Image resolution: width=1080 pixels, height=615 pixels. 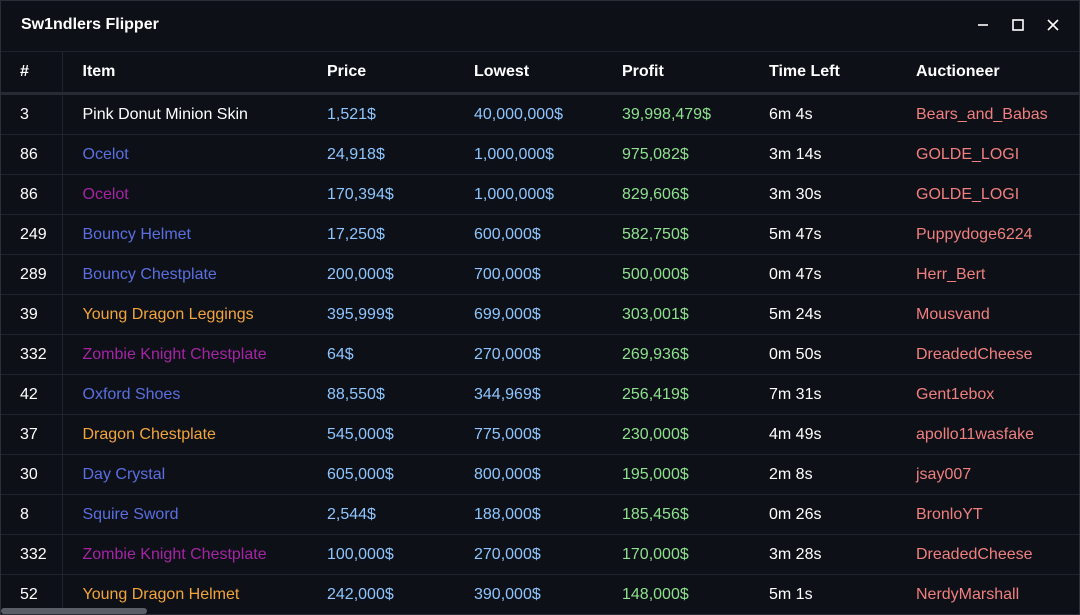 I want to click on cell-time-left: 4m 49s, so click(x=822, y=434).